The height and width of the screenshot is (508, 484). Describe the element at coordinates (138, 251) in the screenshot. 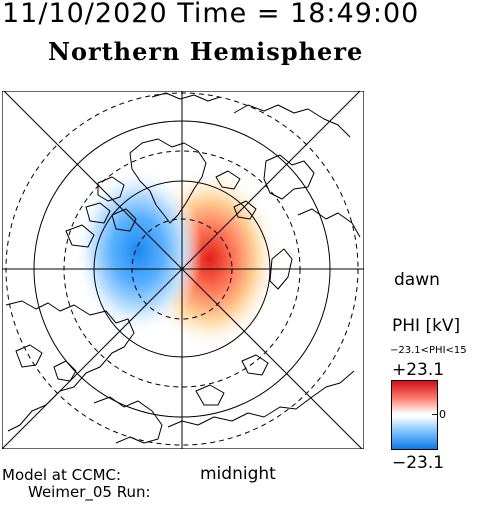

I see `negative-potential-cell` at that location.